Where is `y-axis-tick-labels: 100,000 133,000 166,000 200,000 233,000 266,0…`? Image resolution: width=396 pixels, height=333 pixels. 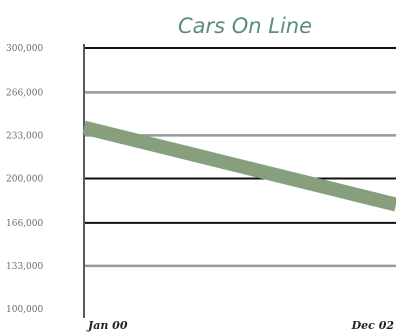 y-axis-tick-labels: 100,000 133,000 166,000 200,000 233,000 266,0… is located at coordinates (24, 179).